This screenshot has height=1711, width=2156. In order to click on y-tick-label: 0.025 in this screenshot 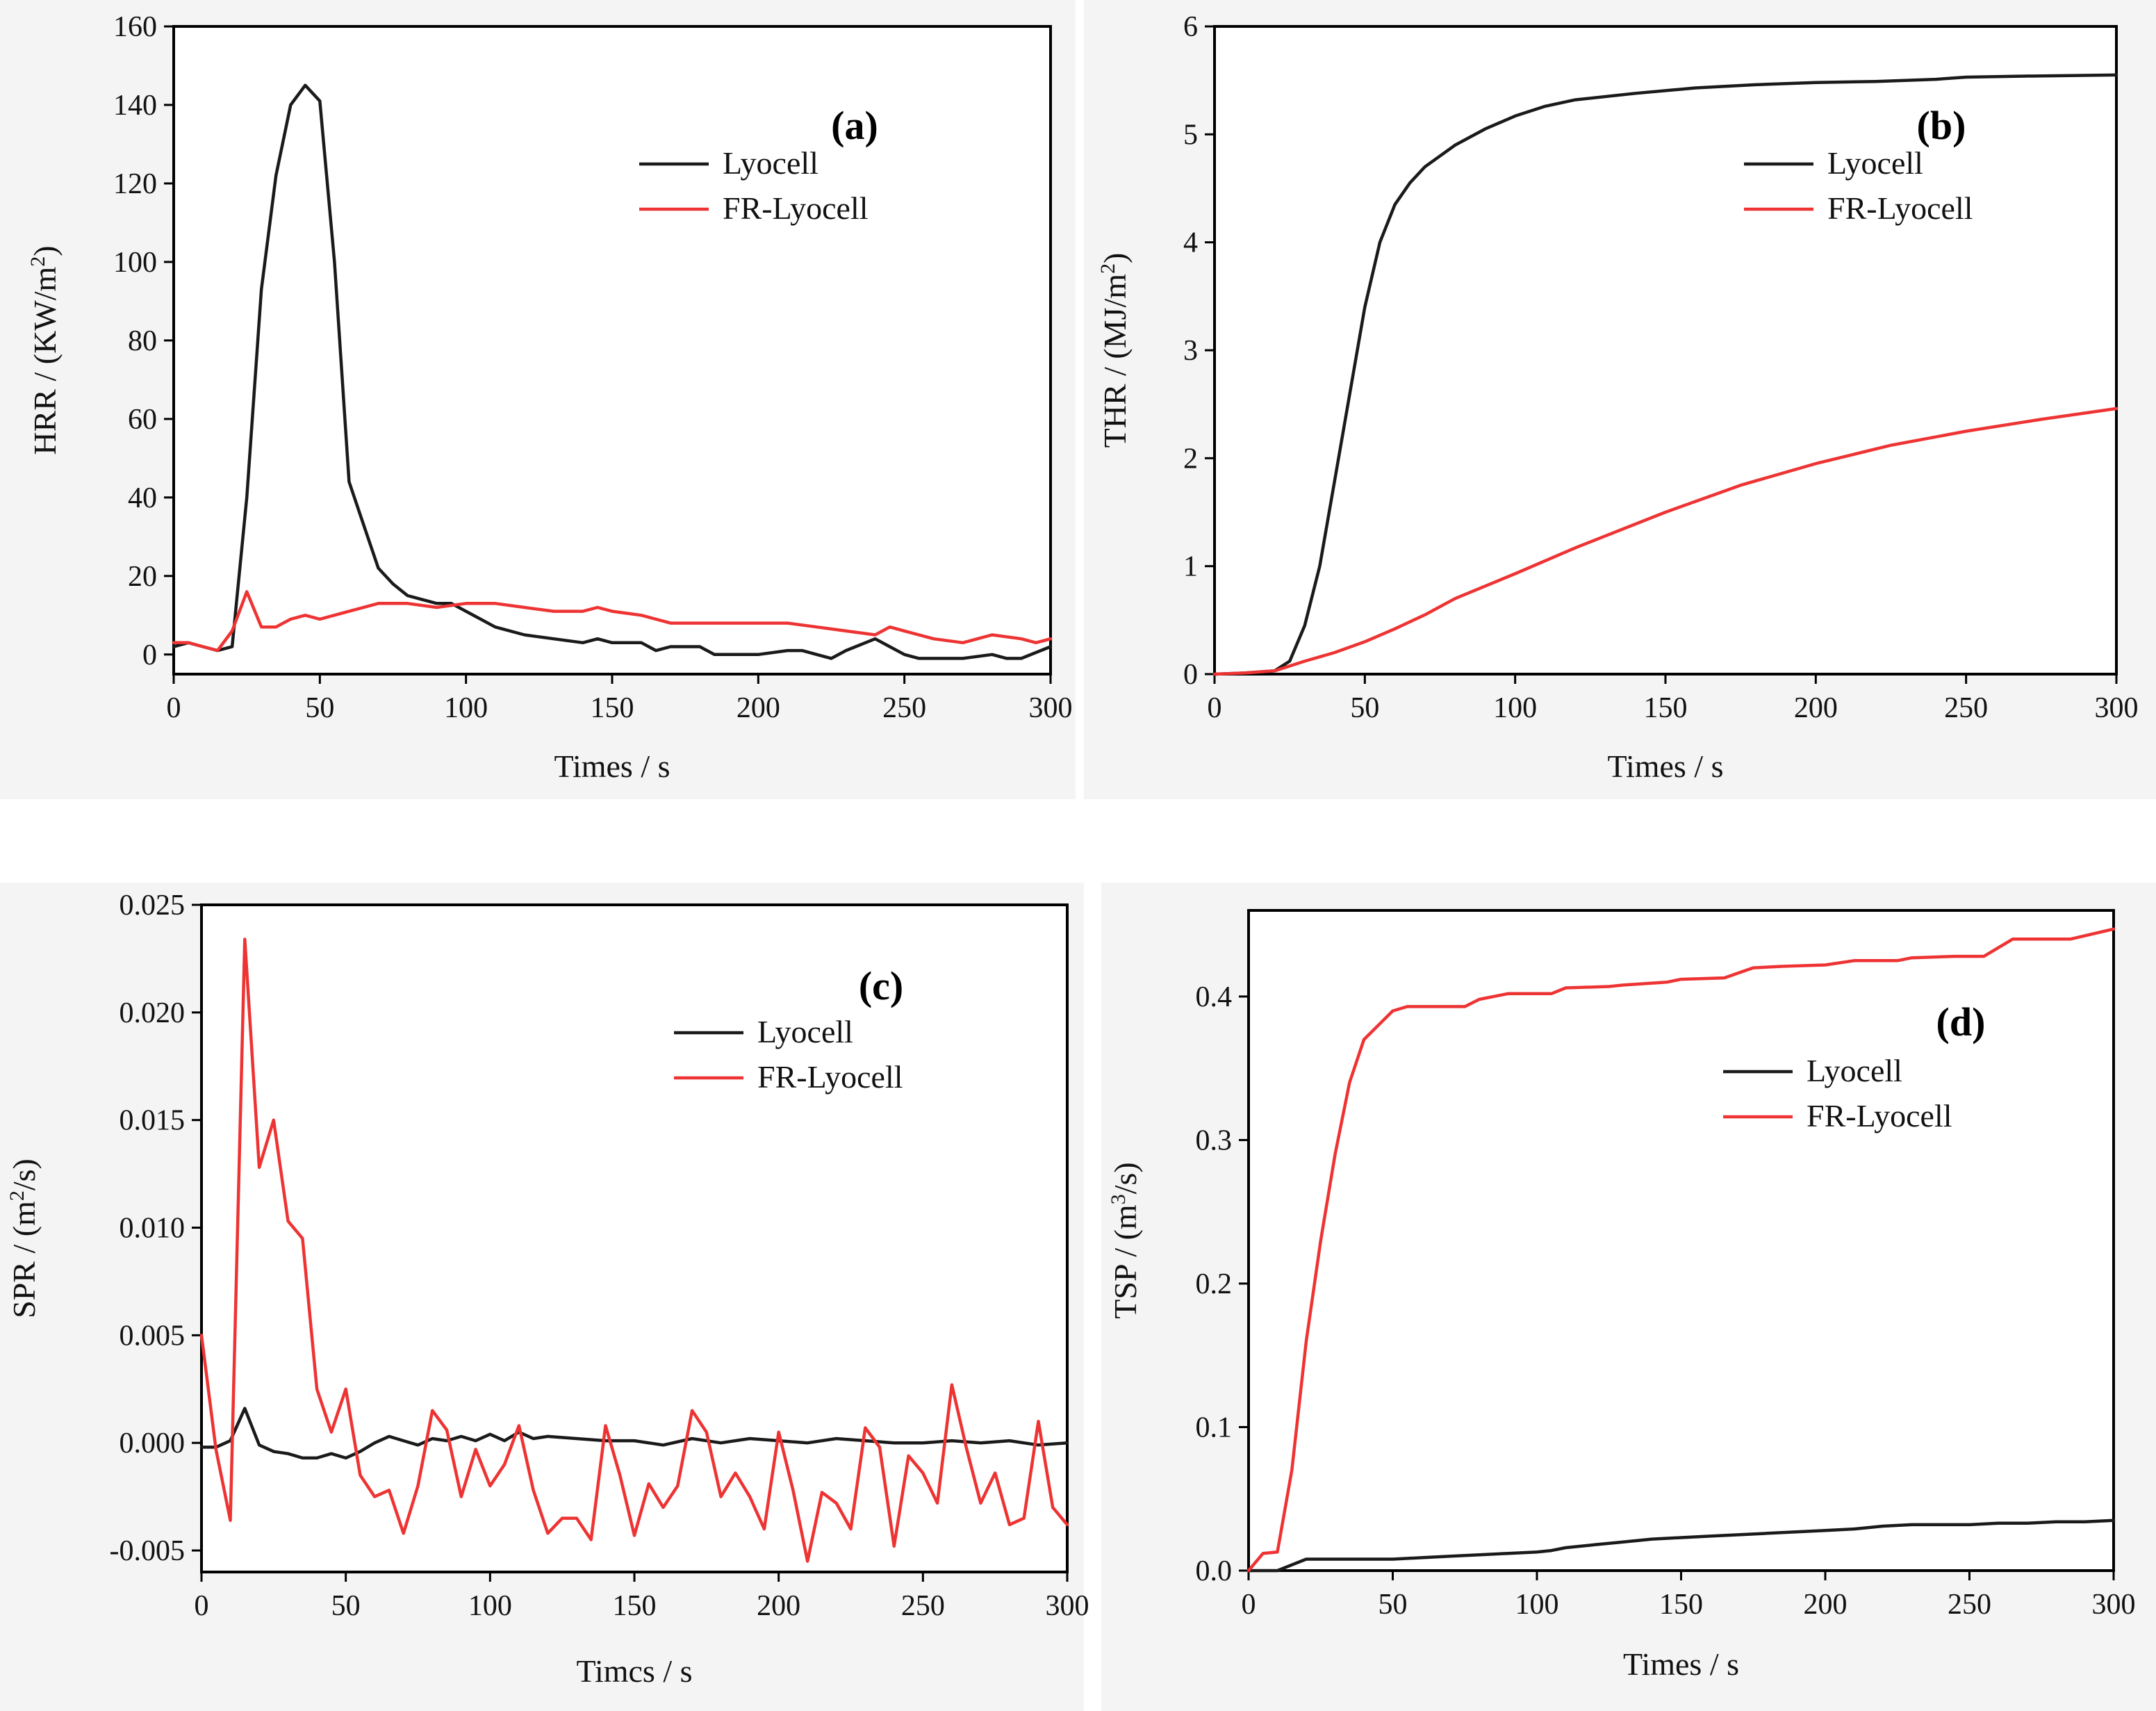, I will do `click(153, 906)`.